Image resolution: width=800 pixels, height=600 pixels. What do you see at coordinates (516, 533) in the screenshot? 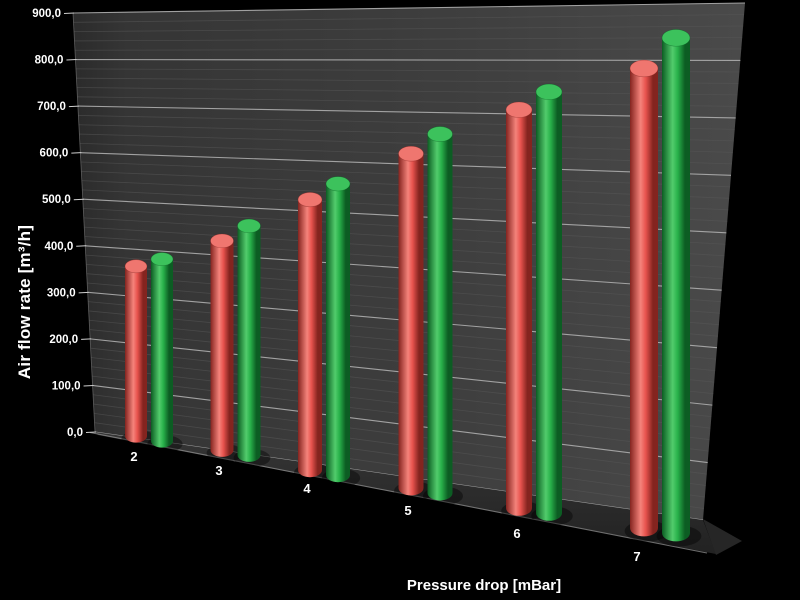
I see `x-category-label: 6` at bounding box center [516, 533].